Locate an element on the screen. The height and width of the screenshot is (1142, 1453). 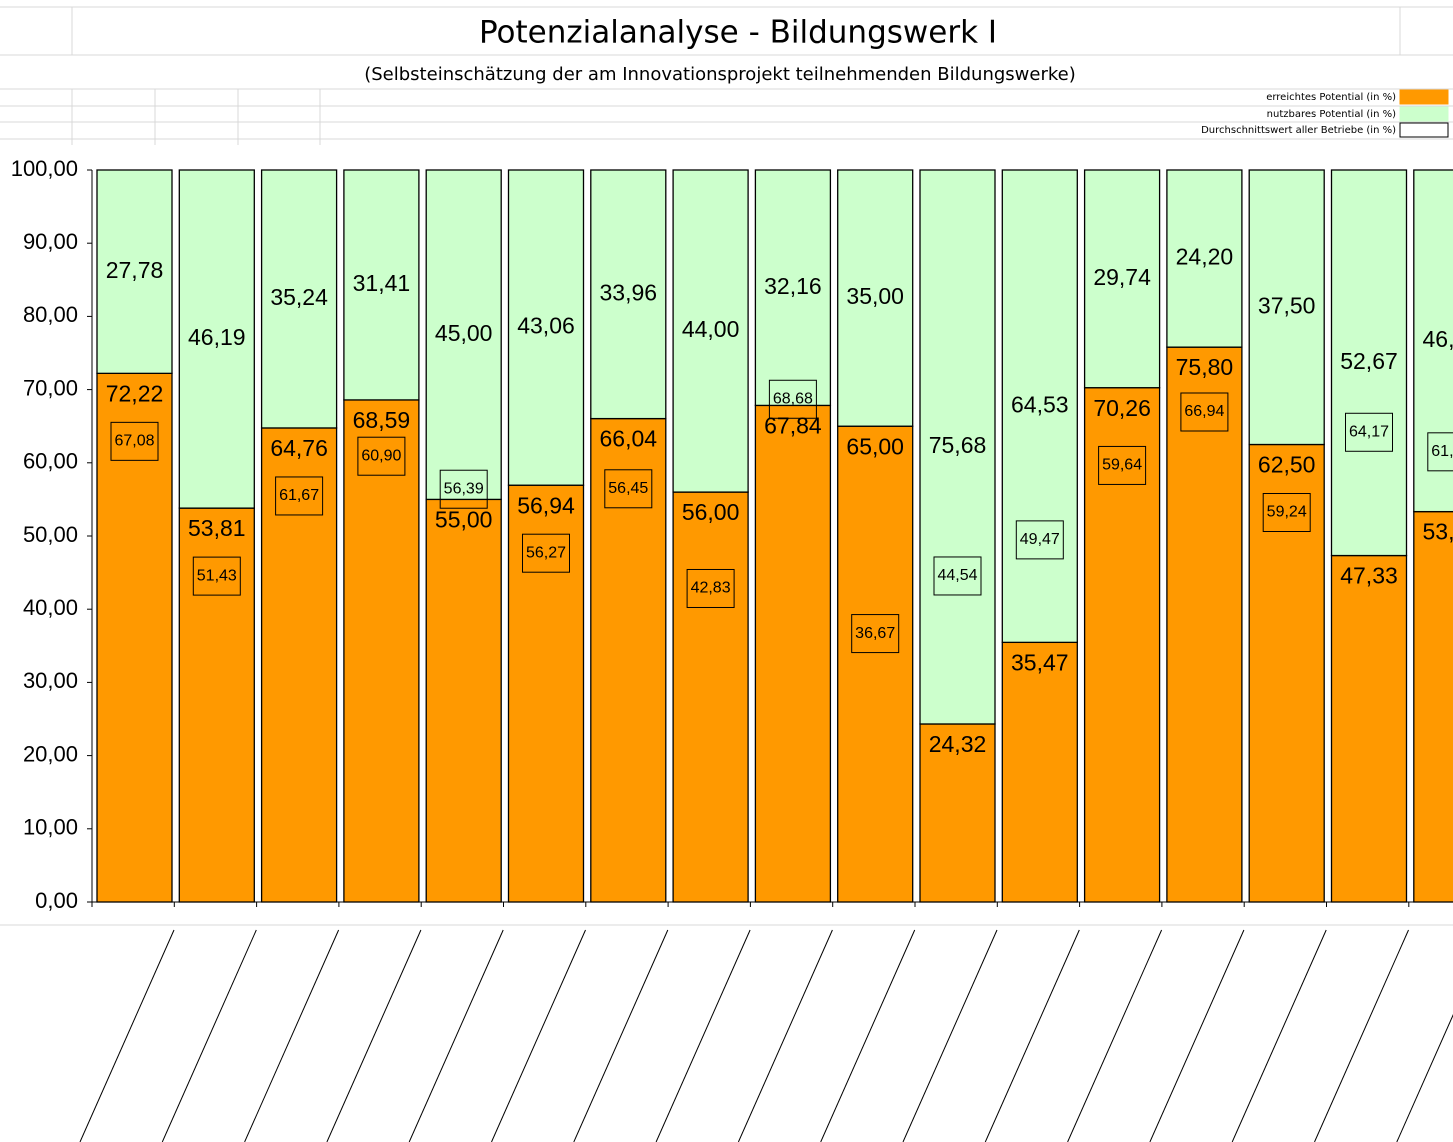
average-label: 59,24 is located at coordinates (1287, 512).